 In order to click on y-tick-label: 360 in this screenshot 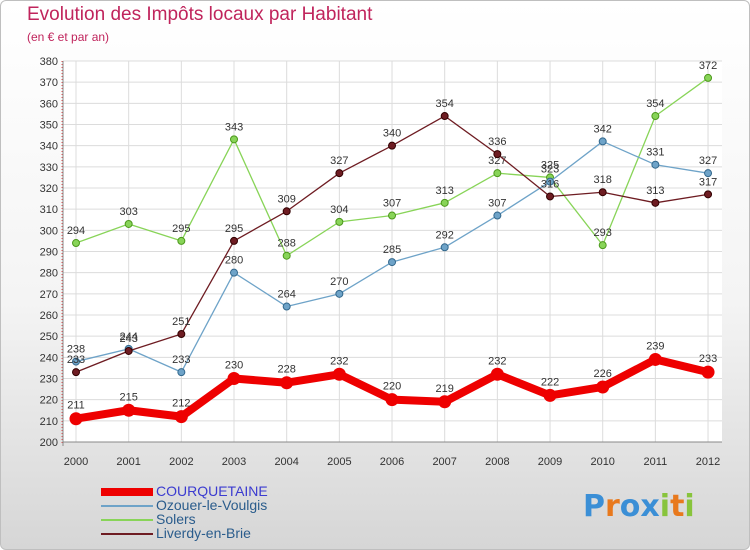, I will do `click(49, 104)`.